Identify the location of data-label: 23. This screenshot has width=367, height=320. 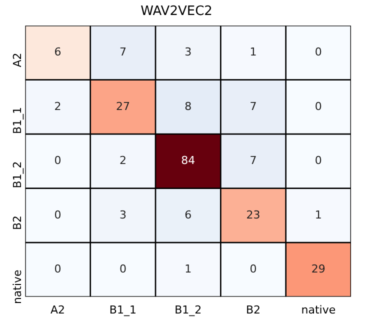
(253, 215).